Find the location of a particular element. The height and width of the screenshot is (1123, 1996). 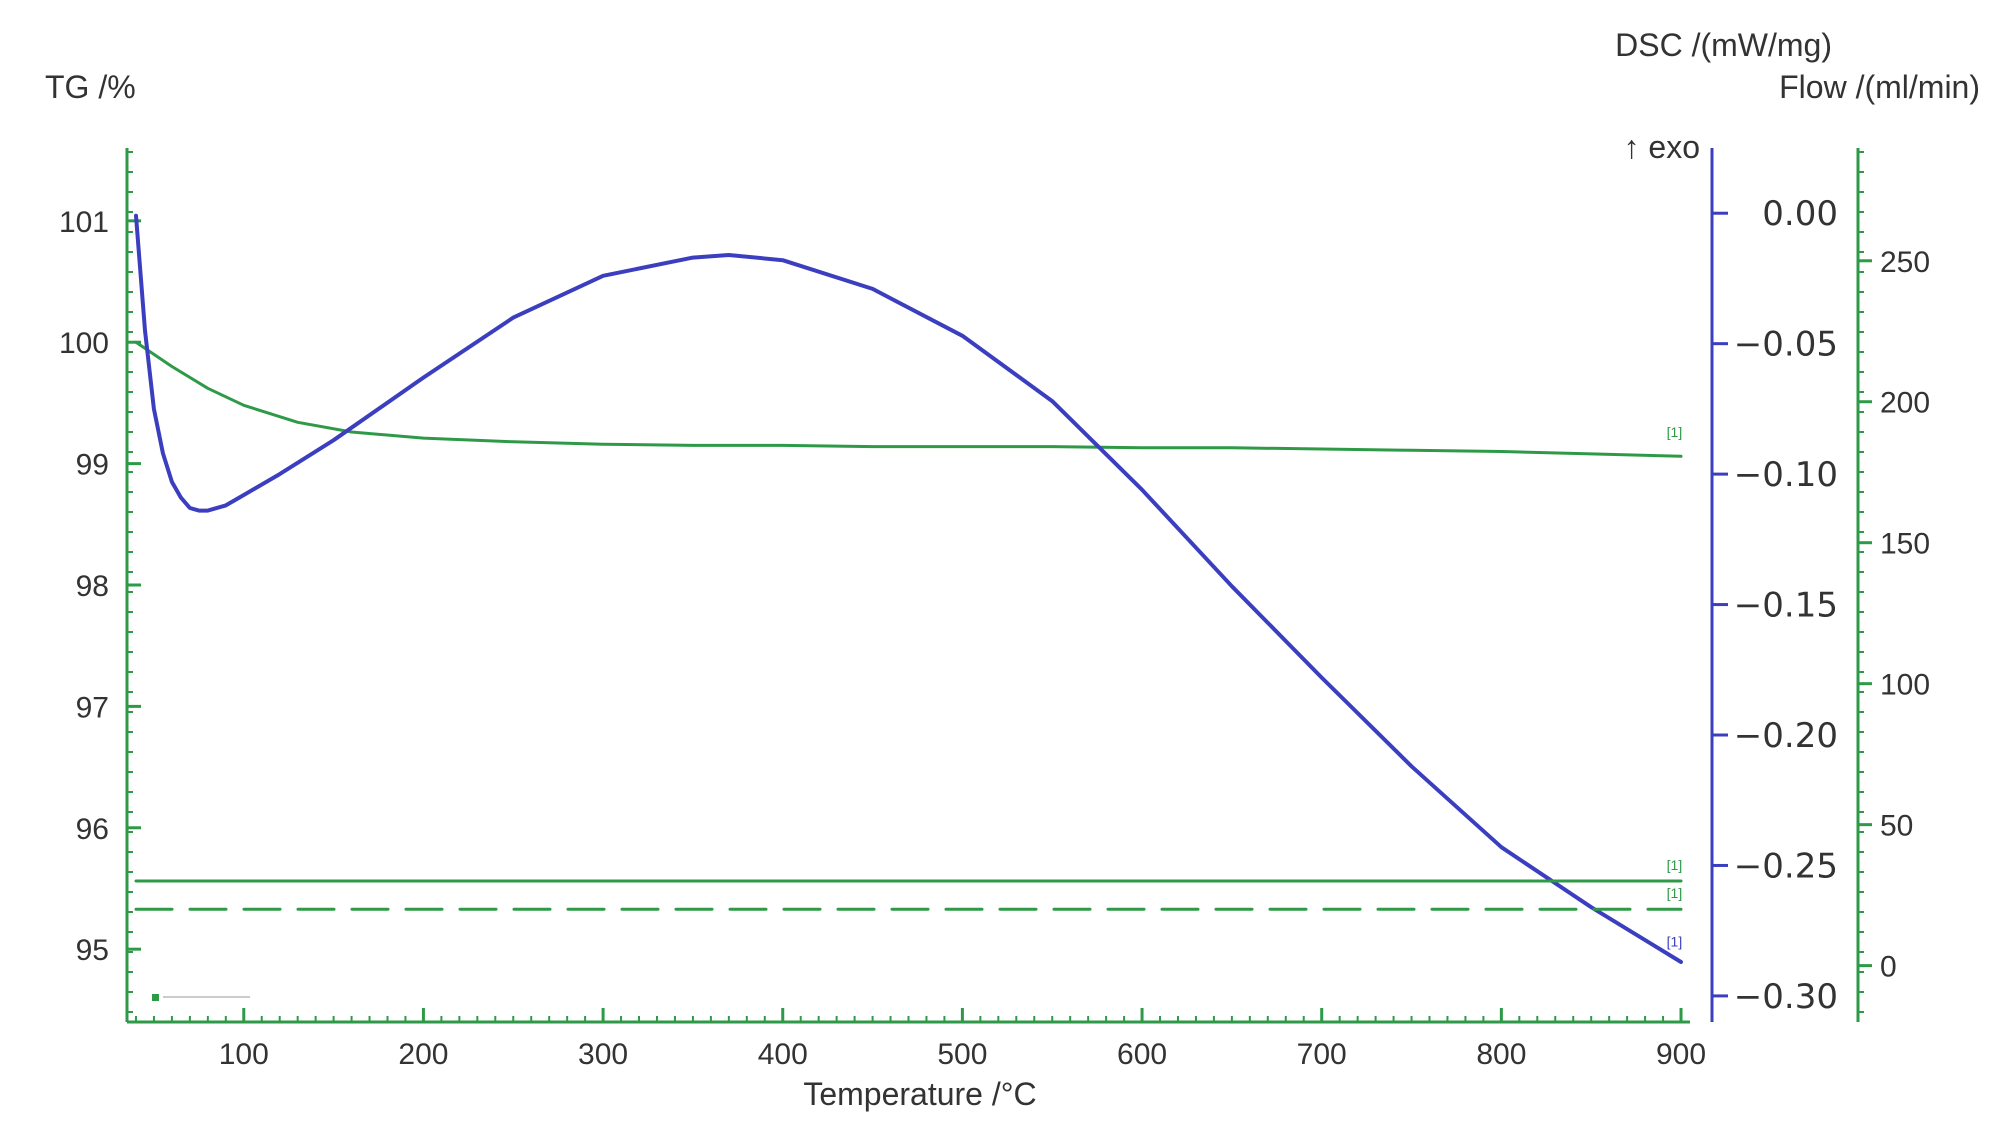

tg-ticks: 95 96 97 98 99 100 101 is located at coordinates (100, 586).